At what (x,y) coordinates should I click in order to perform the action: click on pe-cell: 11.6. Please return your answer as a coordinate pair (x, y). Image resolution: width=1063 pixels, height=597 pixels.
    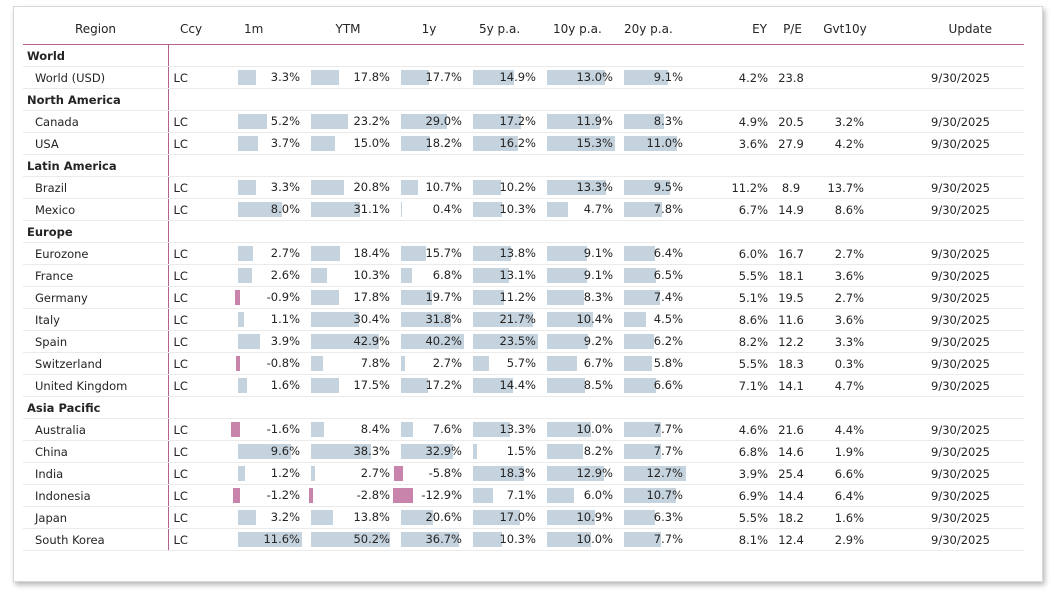
    Looking at the image, I should click on (792, 319).